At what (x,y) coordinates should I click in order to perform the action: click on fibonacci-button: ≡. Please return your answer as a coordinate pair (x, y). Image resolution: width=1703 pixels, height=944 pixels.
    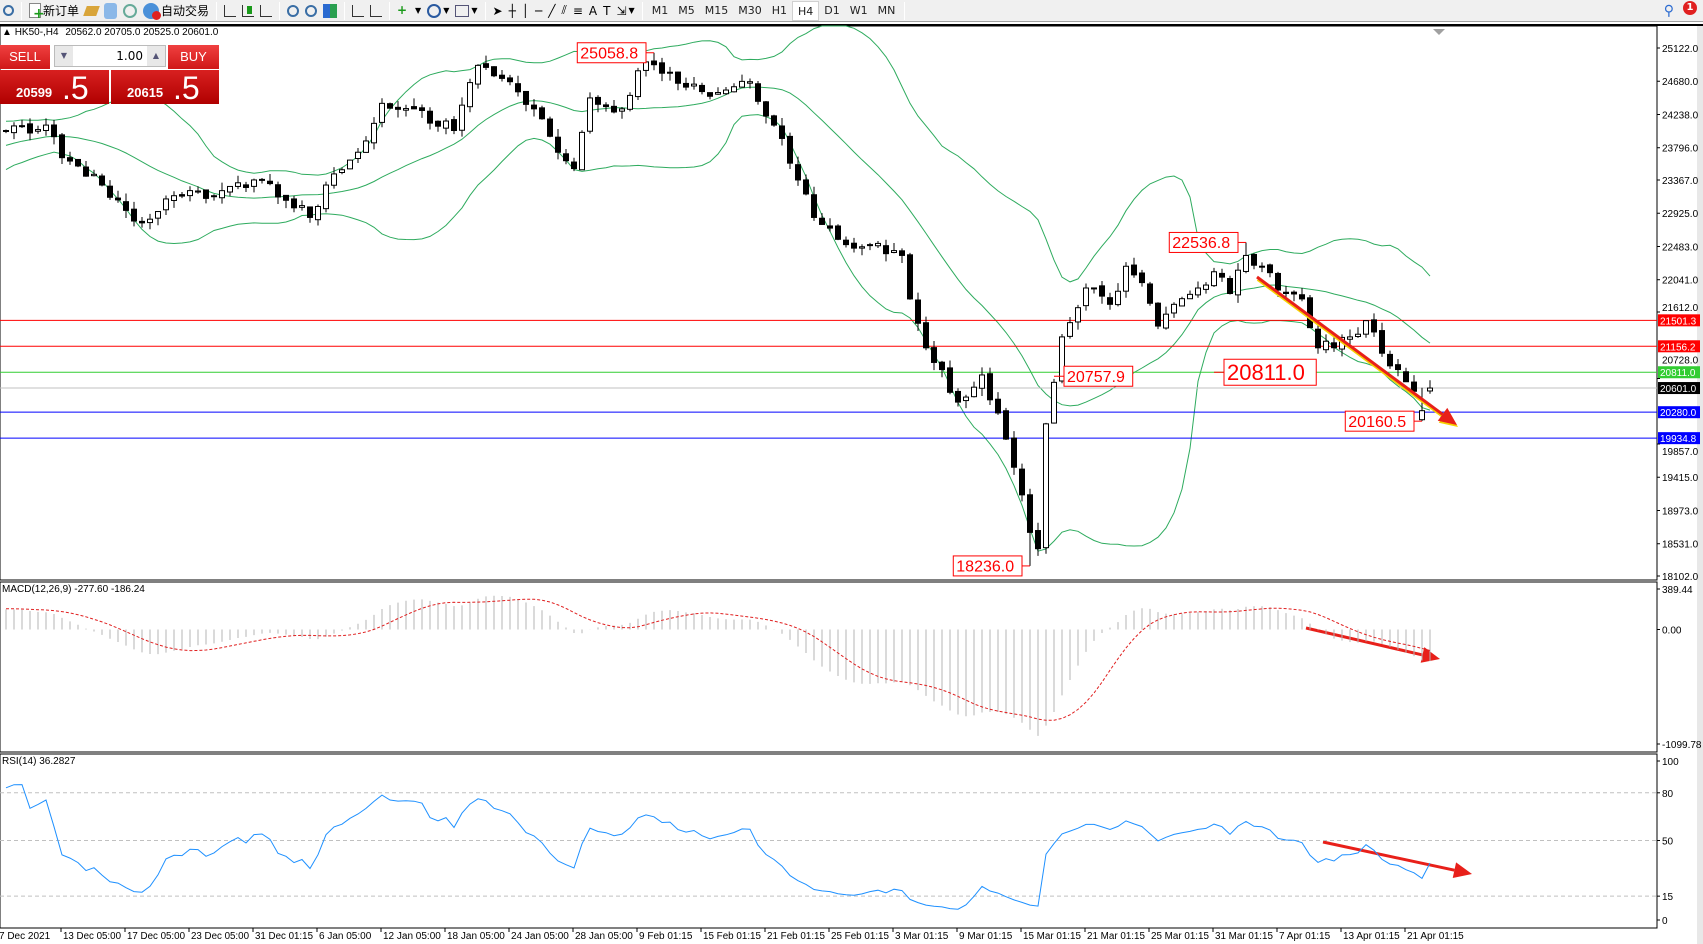
    Looking at the image, I should click on (578, 11).